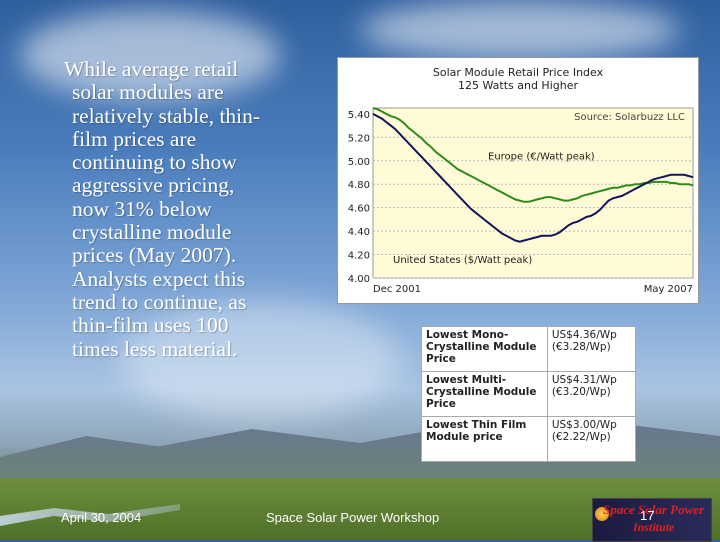  What do you see at coordinates (518, 72) in the screenshot?
I see `chart-title: Solar Module Retail Price Index` at bounding box center [518, 72].